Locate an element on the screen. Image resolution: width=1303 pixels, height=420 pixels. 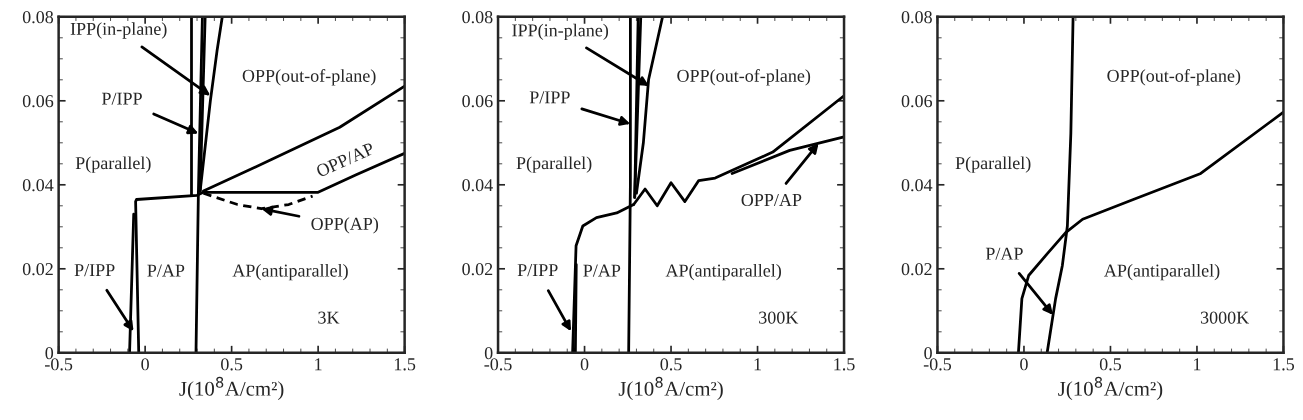
annotation: OPP/AP is located at coordinates (771, 200).